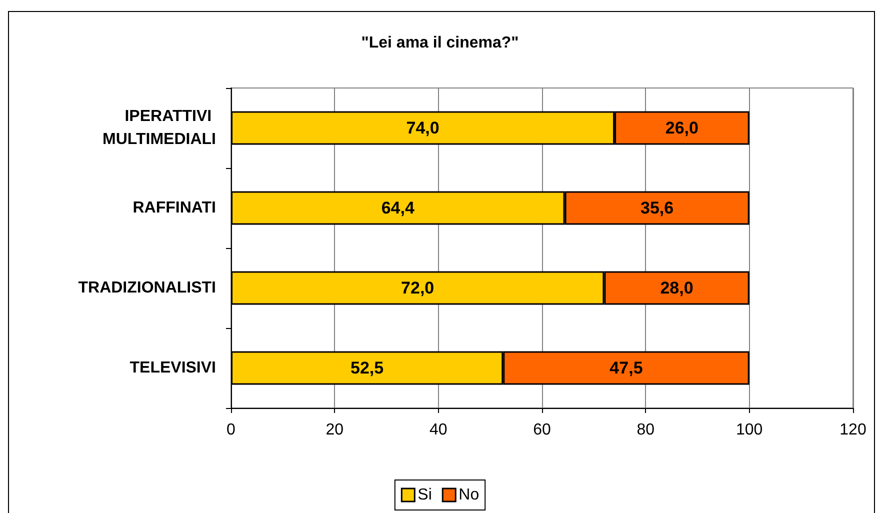 This screenshot has height=513, width=880. What do you see at coordinates (657, 208) in the screenshot?
I see `data-label: 35,6` at bounding box center [657, 208].